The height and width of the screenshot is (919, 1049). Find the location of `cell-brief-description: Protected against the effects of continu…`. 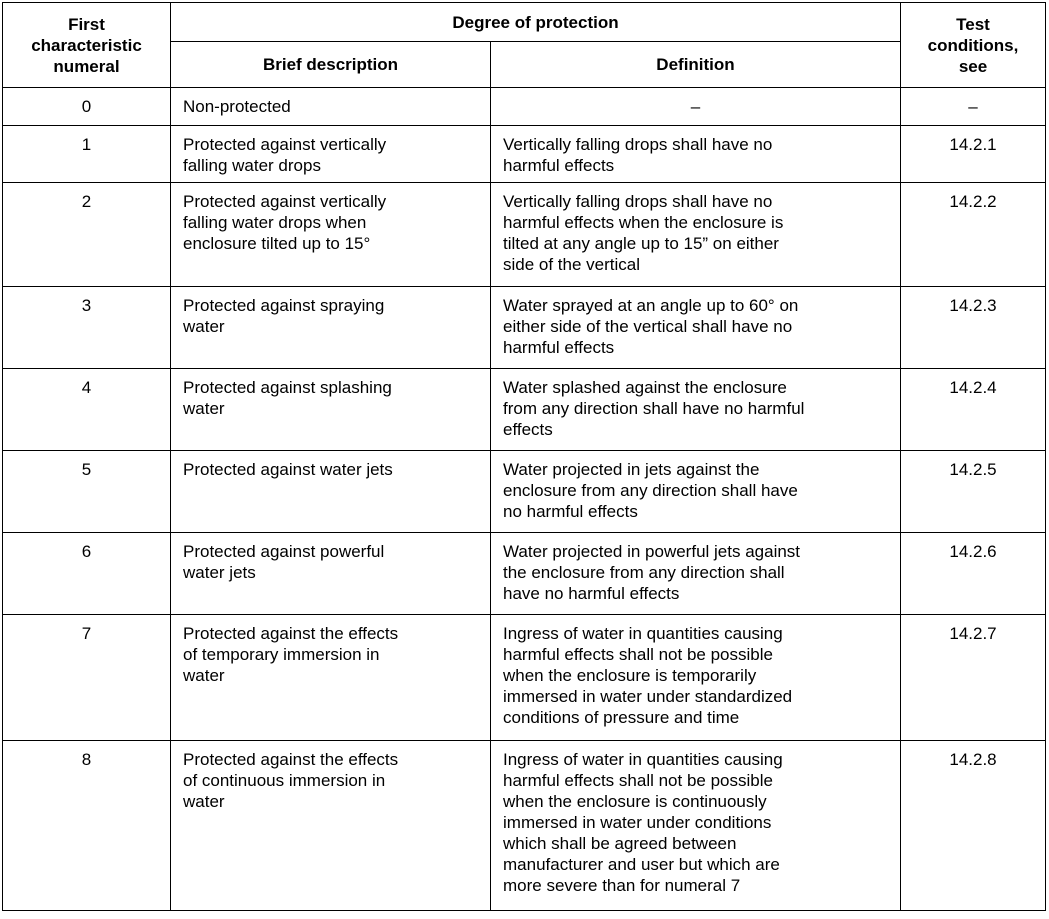

cell-brief-description: Protected against the effects of continu… is located at coordinates (330, 825).